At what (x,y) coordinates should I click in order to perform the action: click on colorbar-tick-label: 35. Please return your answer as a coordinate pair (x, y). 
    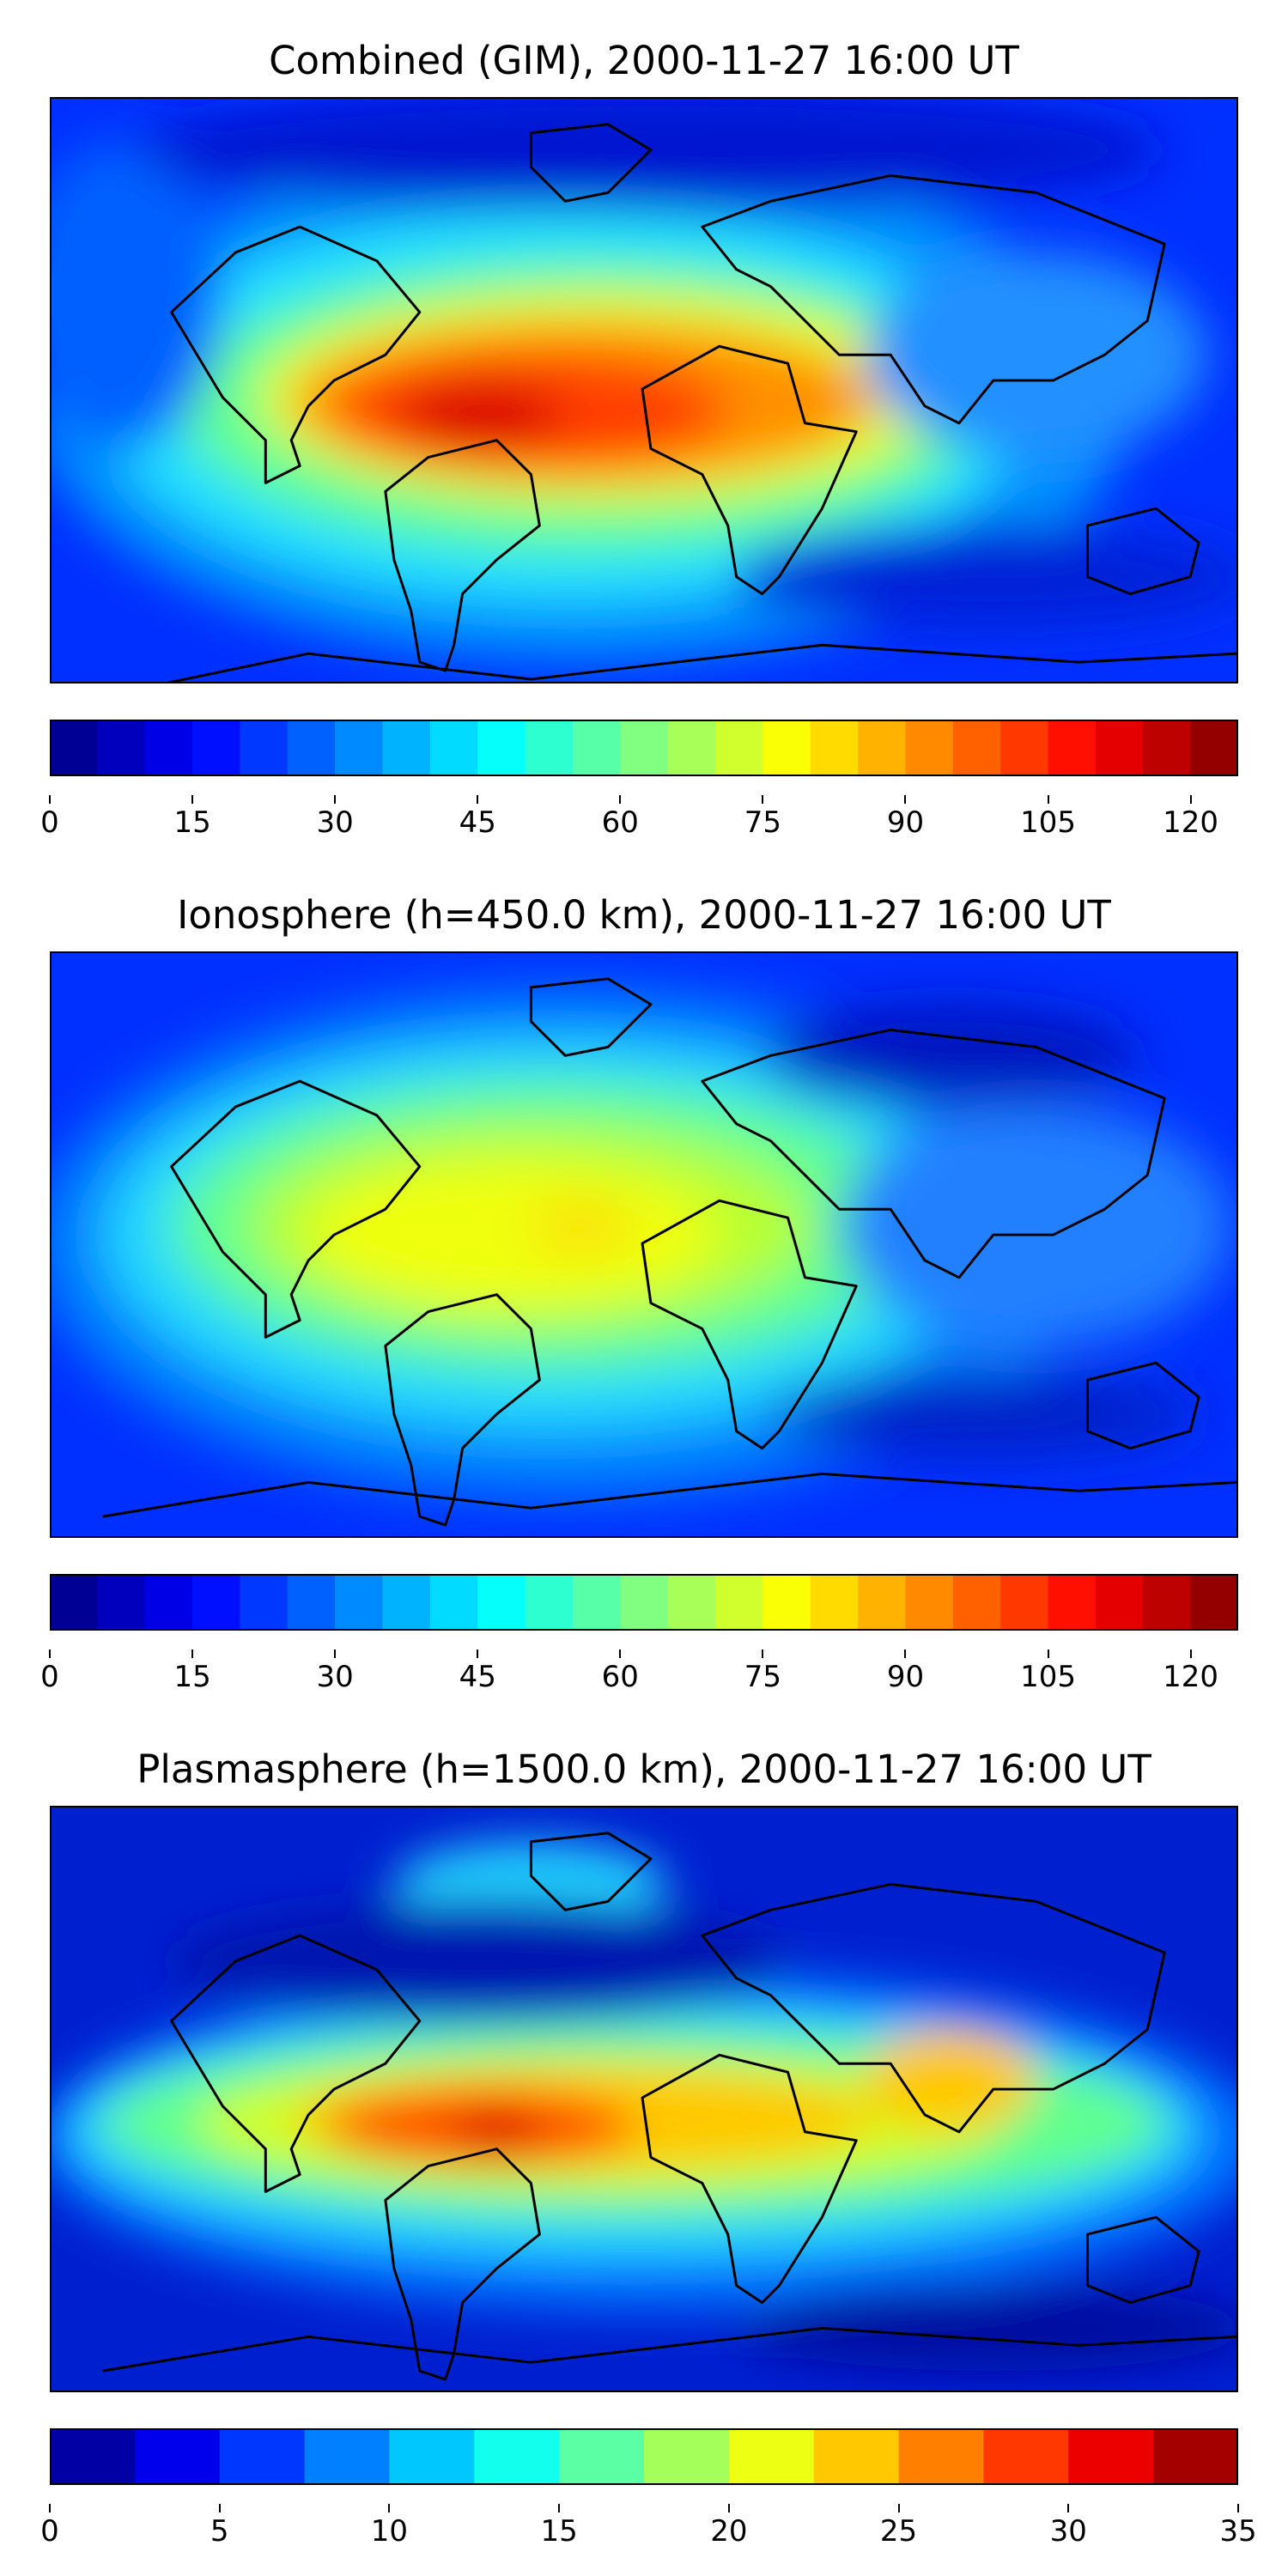
    Looking at the image, I should click on (1238, 2531).